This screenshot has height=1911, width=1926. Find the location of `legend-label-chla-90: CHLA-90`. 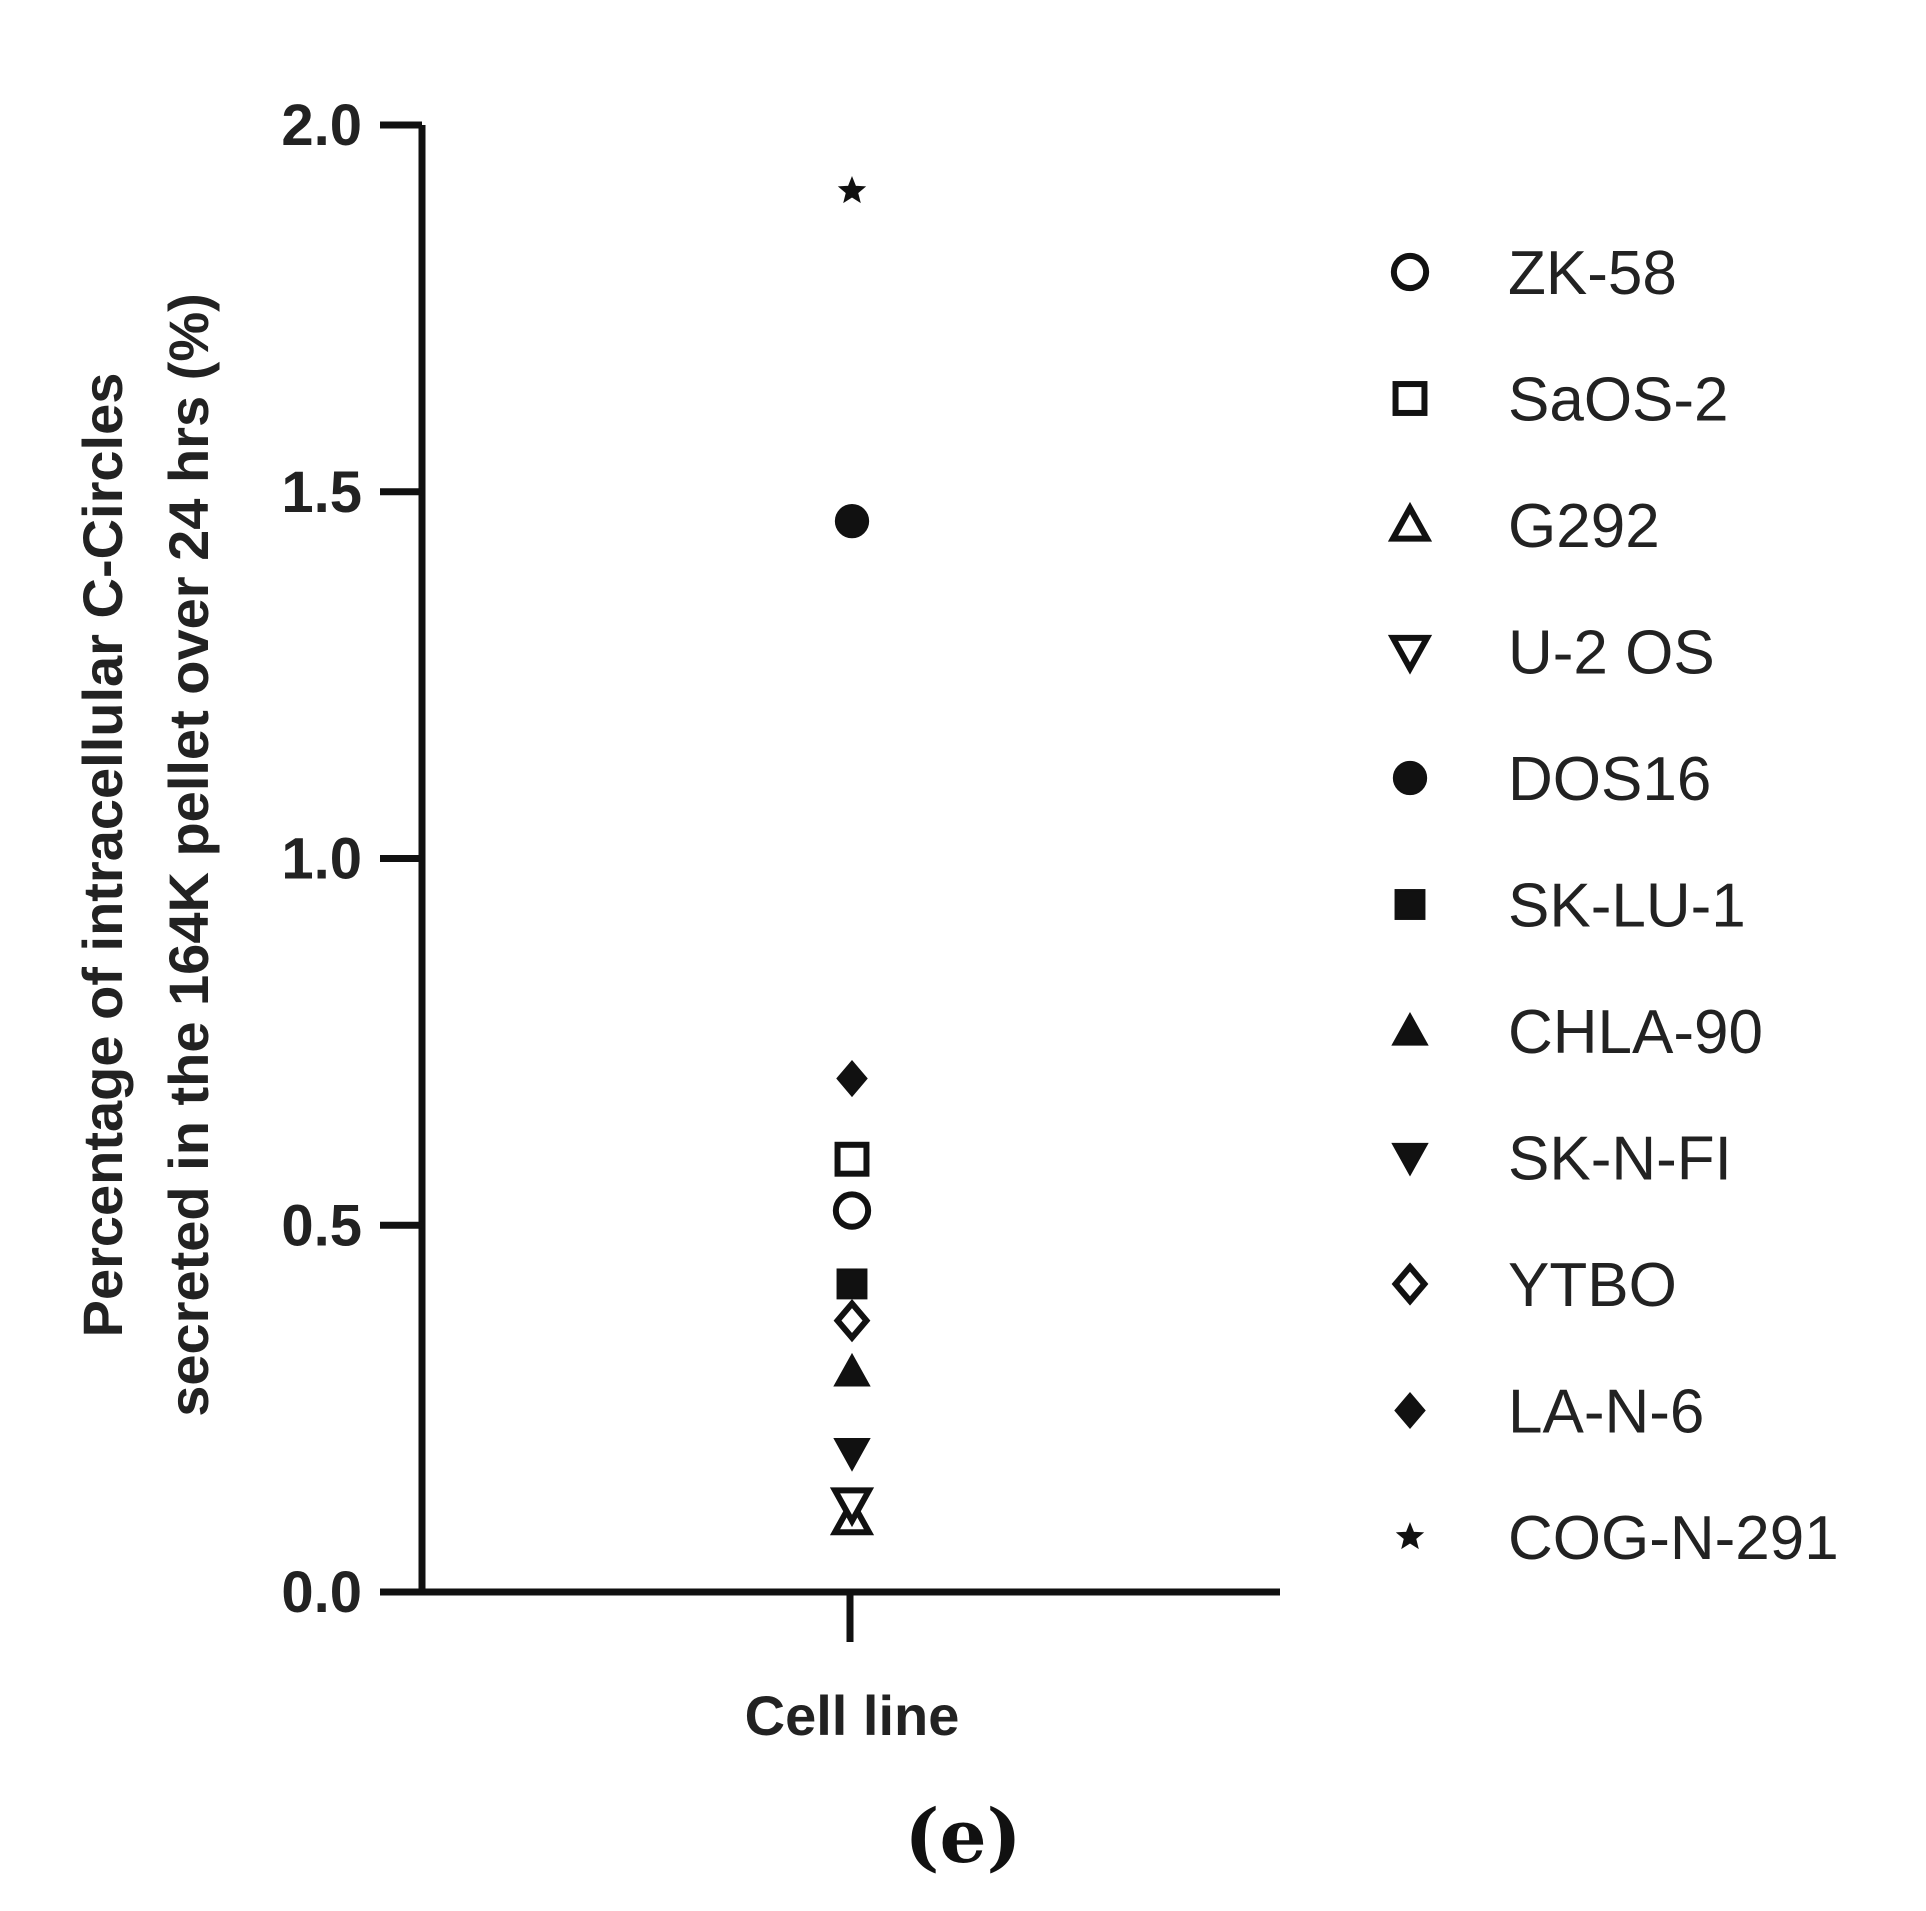

legend-label-chla-90: CHLA-90 is located at coordinates (1635, 1032).